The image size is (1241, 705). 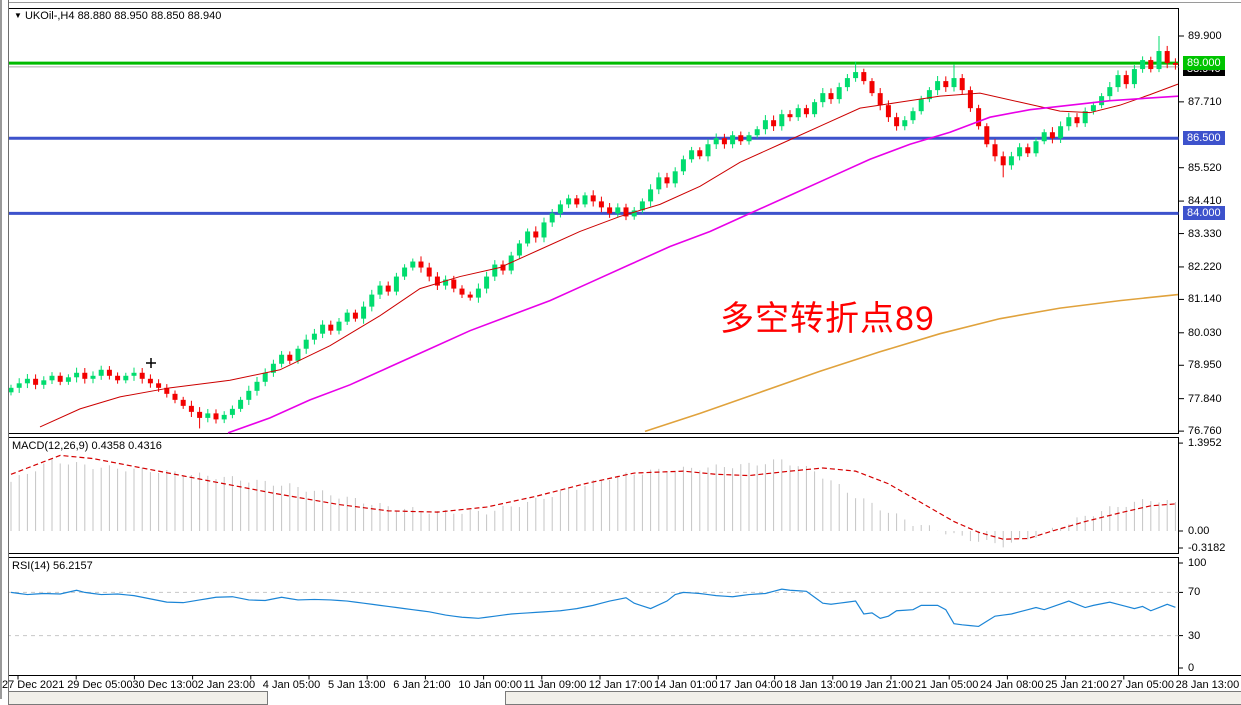 What do you see at coordinates (1191, 668) in the screenshot?
I see `rsi-tick-label: 0` at bounding box center [1191, 668].